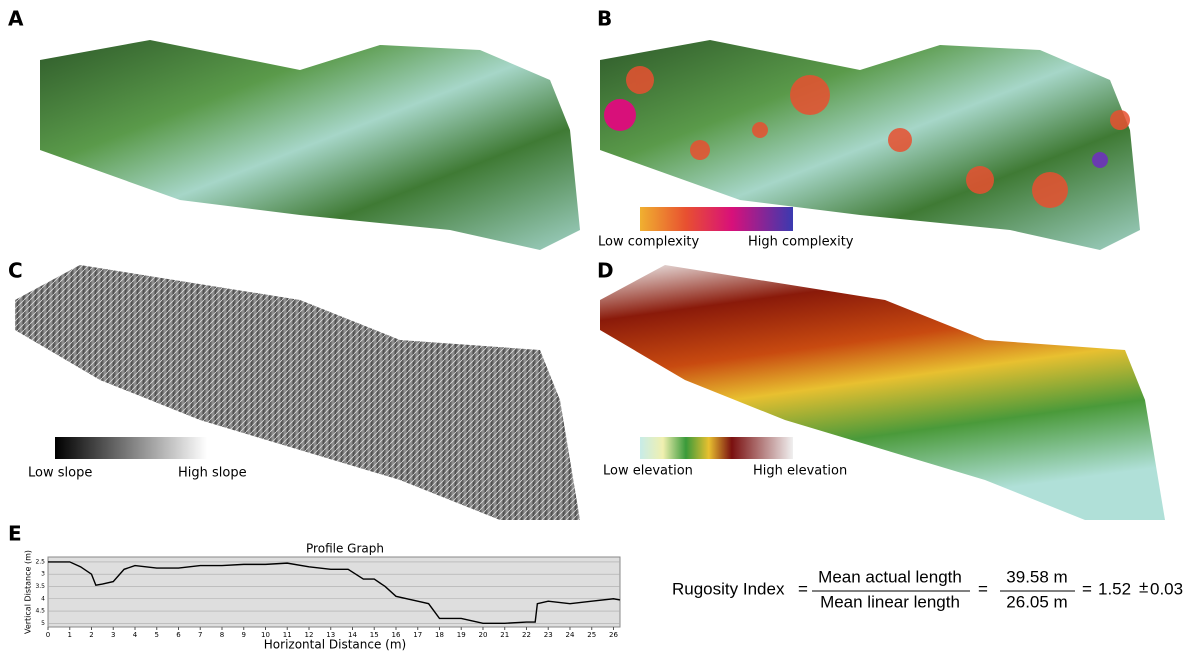 This screenshot has height=664, width=1200. Describe the element at coordinates (43, 574) in the screenshot. I see `y-tick-label: 3` at that location.